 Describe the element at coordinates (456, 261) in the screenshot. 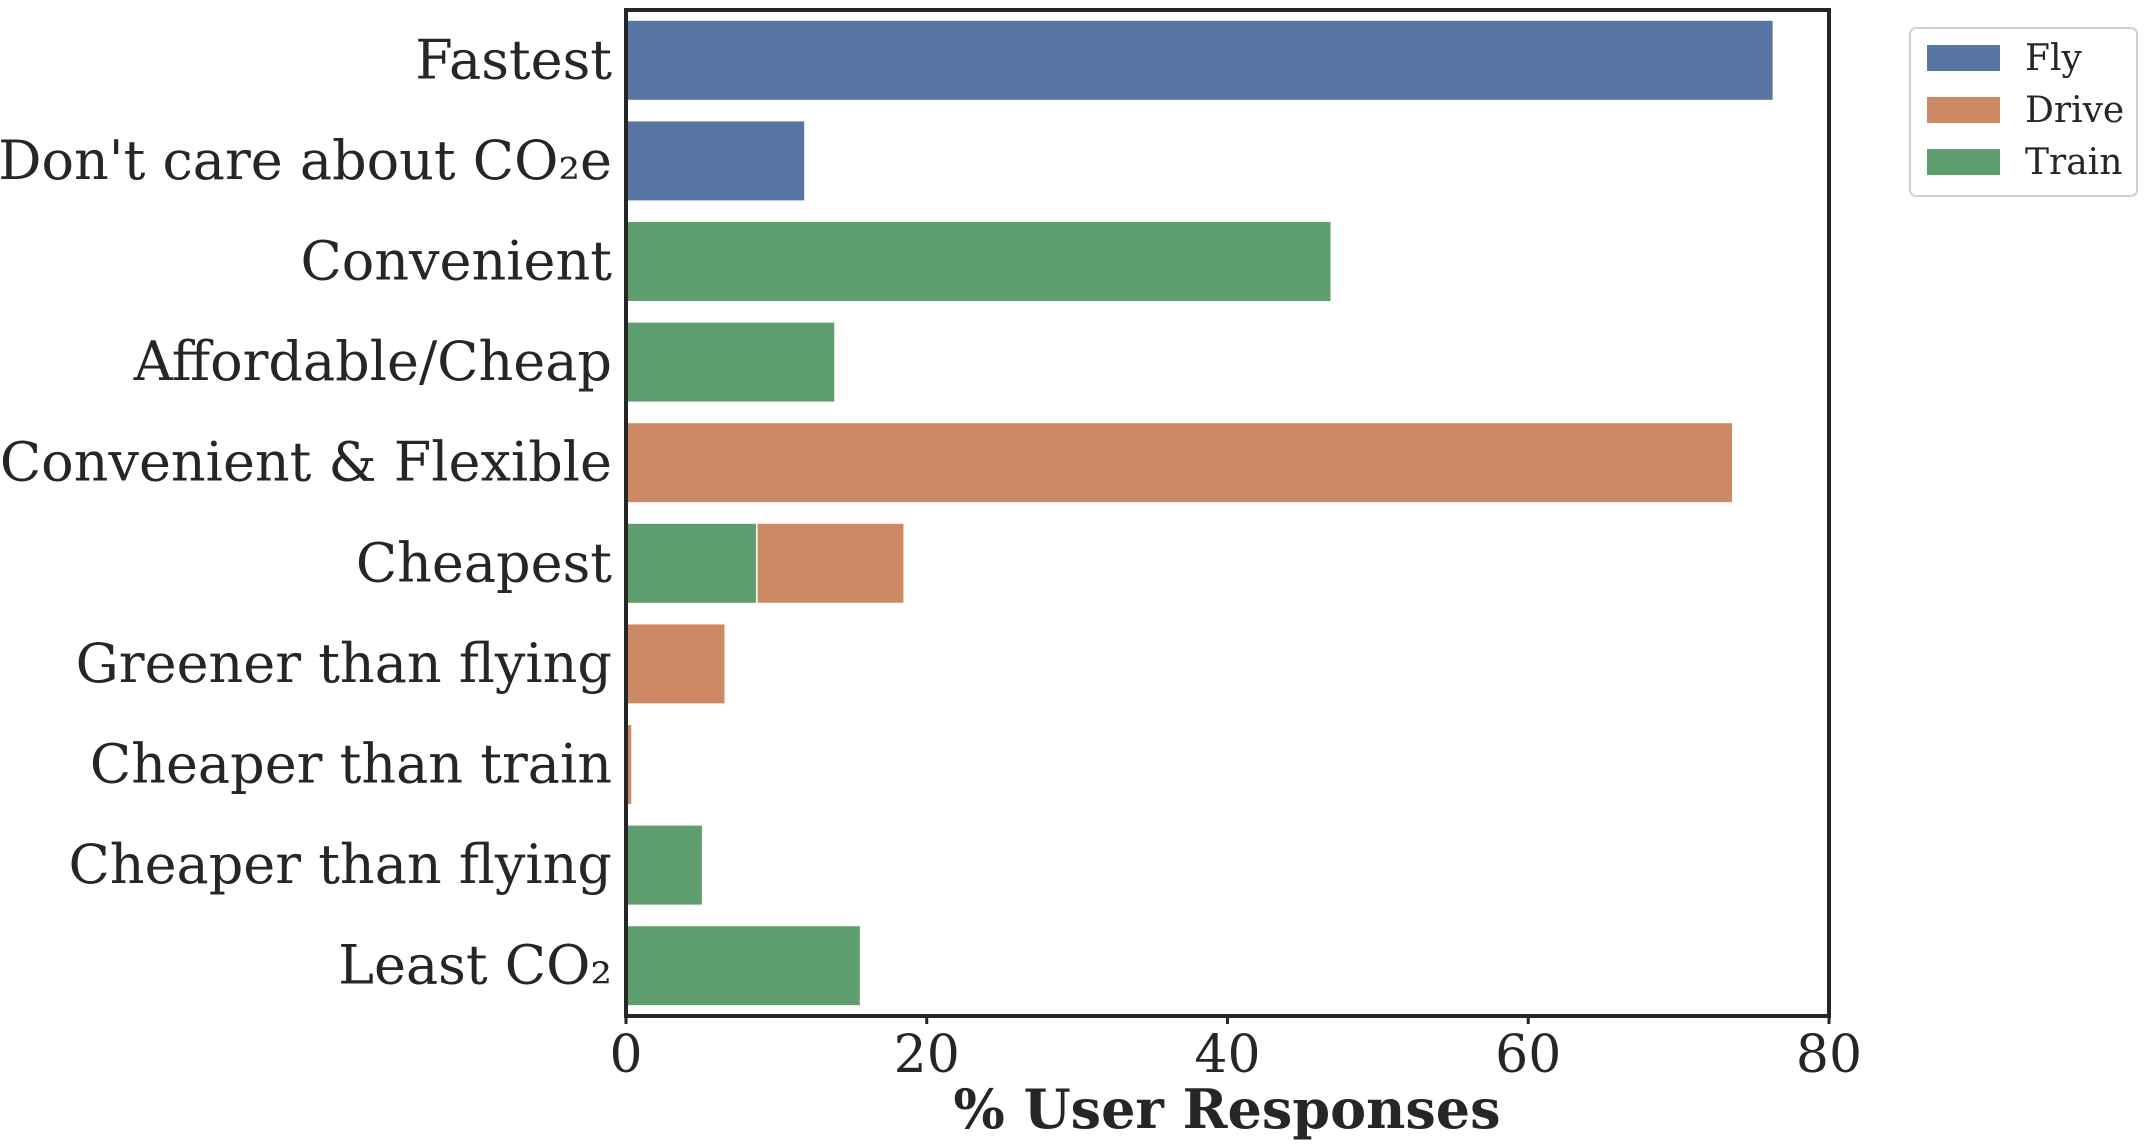

I see `y-tick-label: Convenient` at that location.